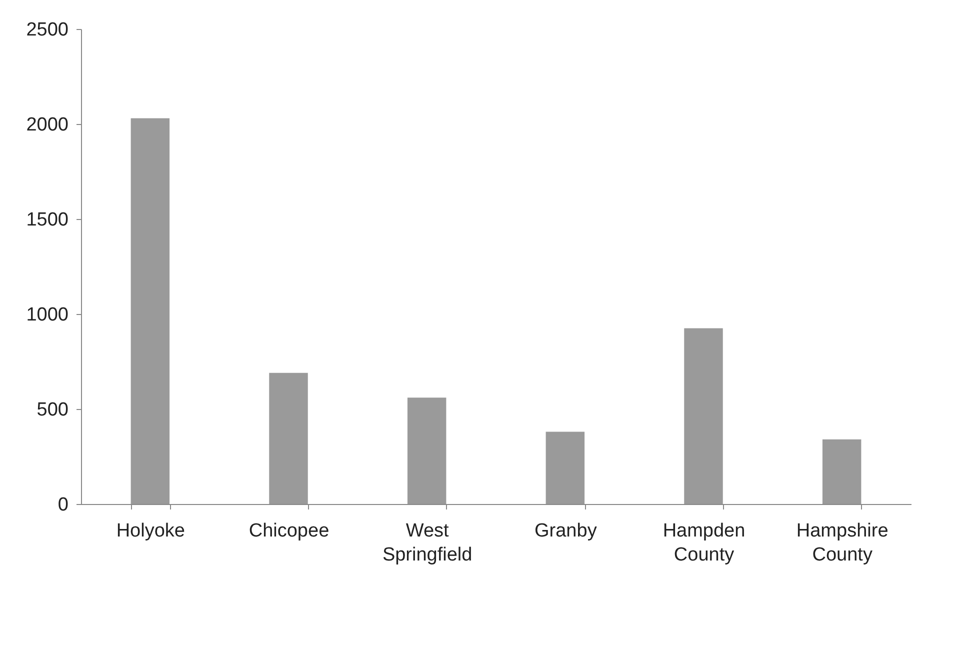  What do you see at coordinates (289, 531) in the screenshot?
I see `x-tick-label: Chicopee` at bounding box center [289, 531].